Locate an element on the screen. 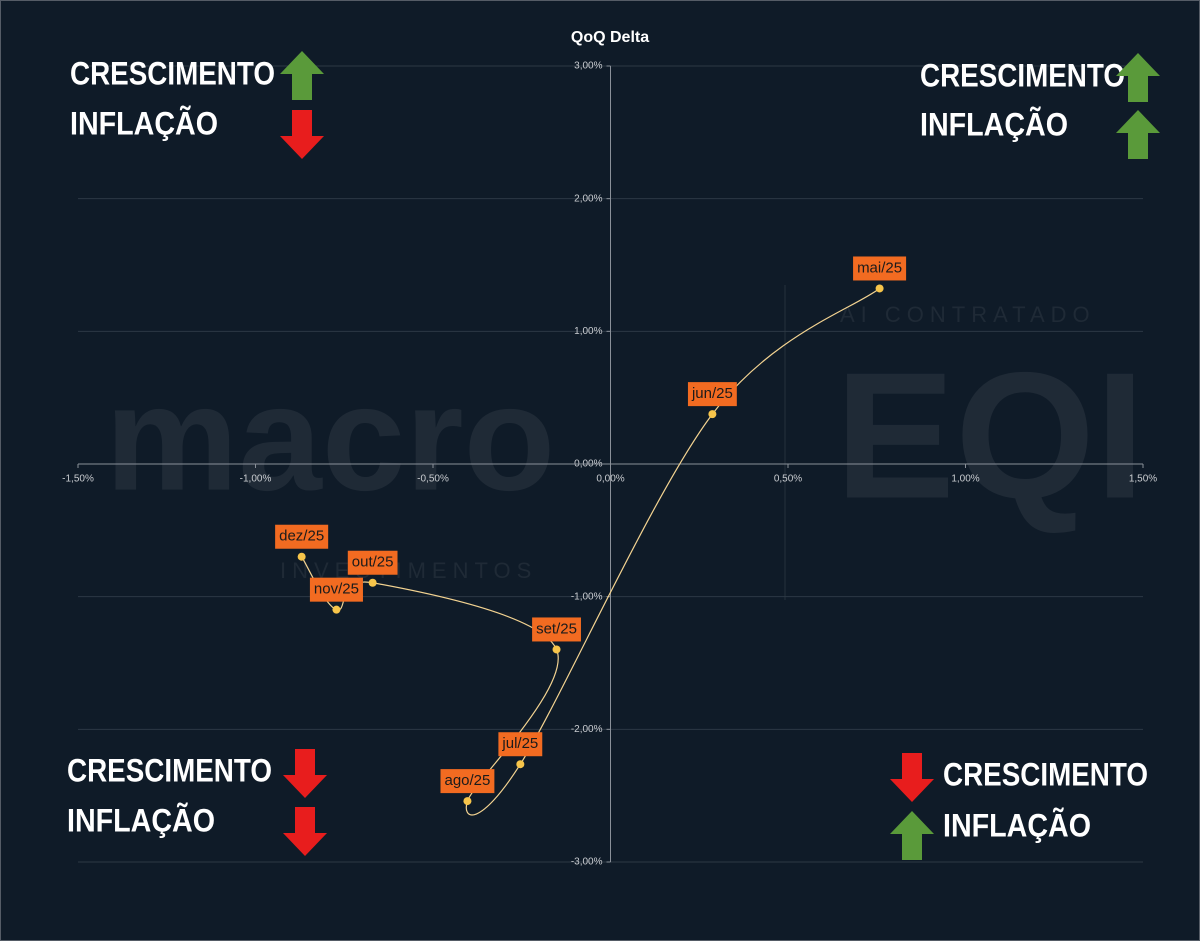 The image size is (1200, 941). y-tick-label: 3,00% is located at coordinates (588, 66).